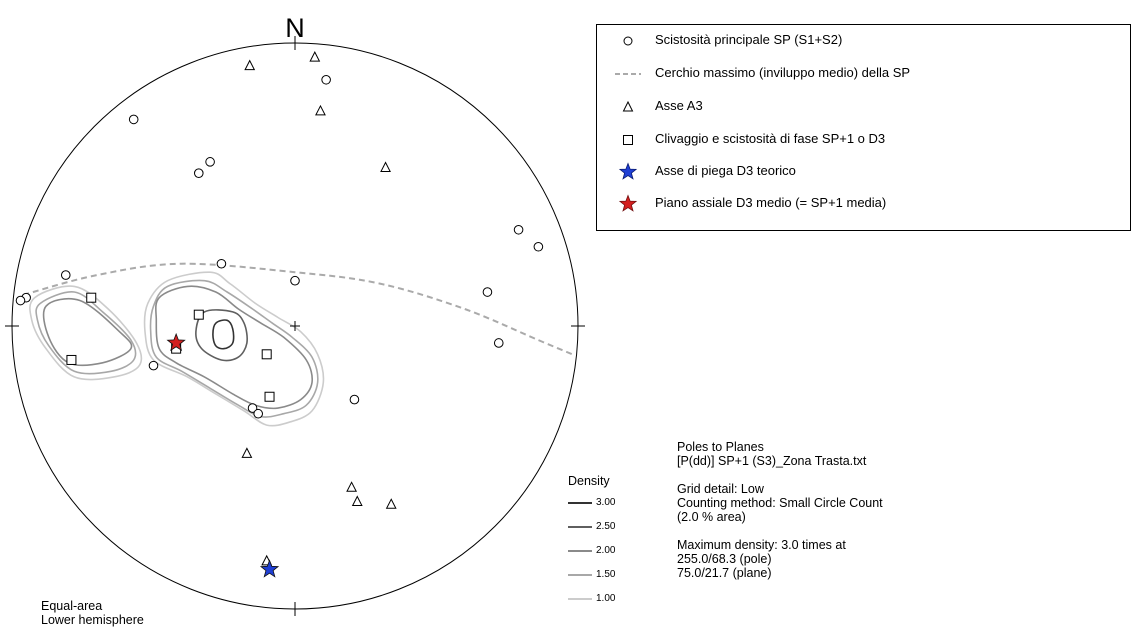 The height and width of the screenshot is (630, 1131). I want to click on density-level-row: 3.00, so click(595, 503).